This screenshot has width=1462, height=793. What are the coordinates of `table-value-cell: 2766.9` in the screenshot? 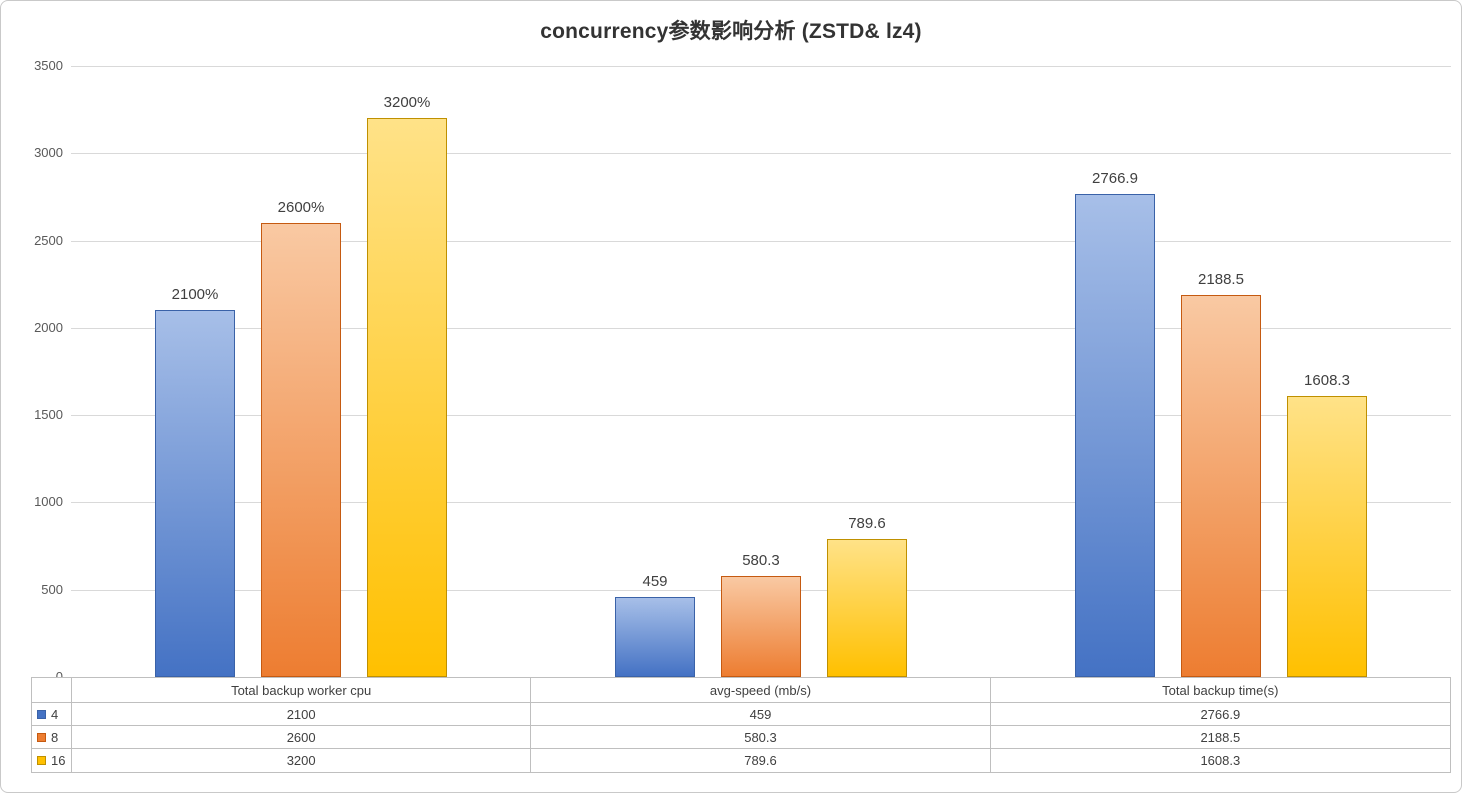 It's located at (1220, 714).